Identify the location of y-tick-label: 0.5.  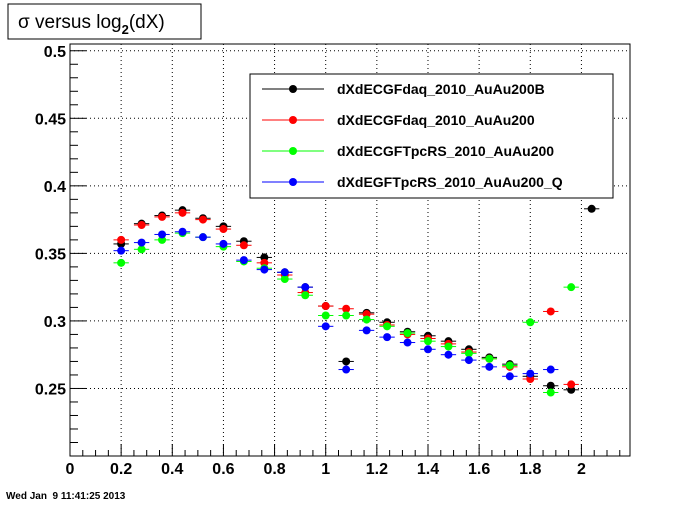
(55, 52).